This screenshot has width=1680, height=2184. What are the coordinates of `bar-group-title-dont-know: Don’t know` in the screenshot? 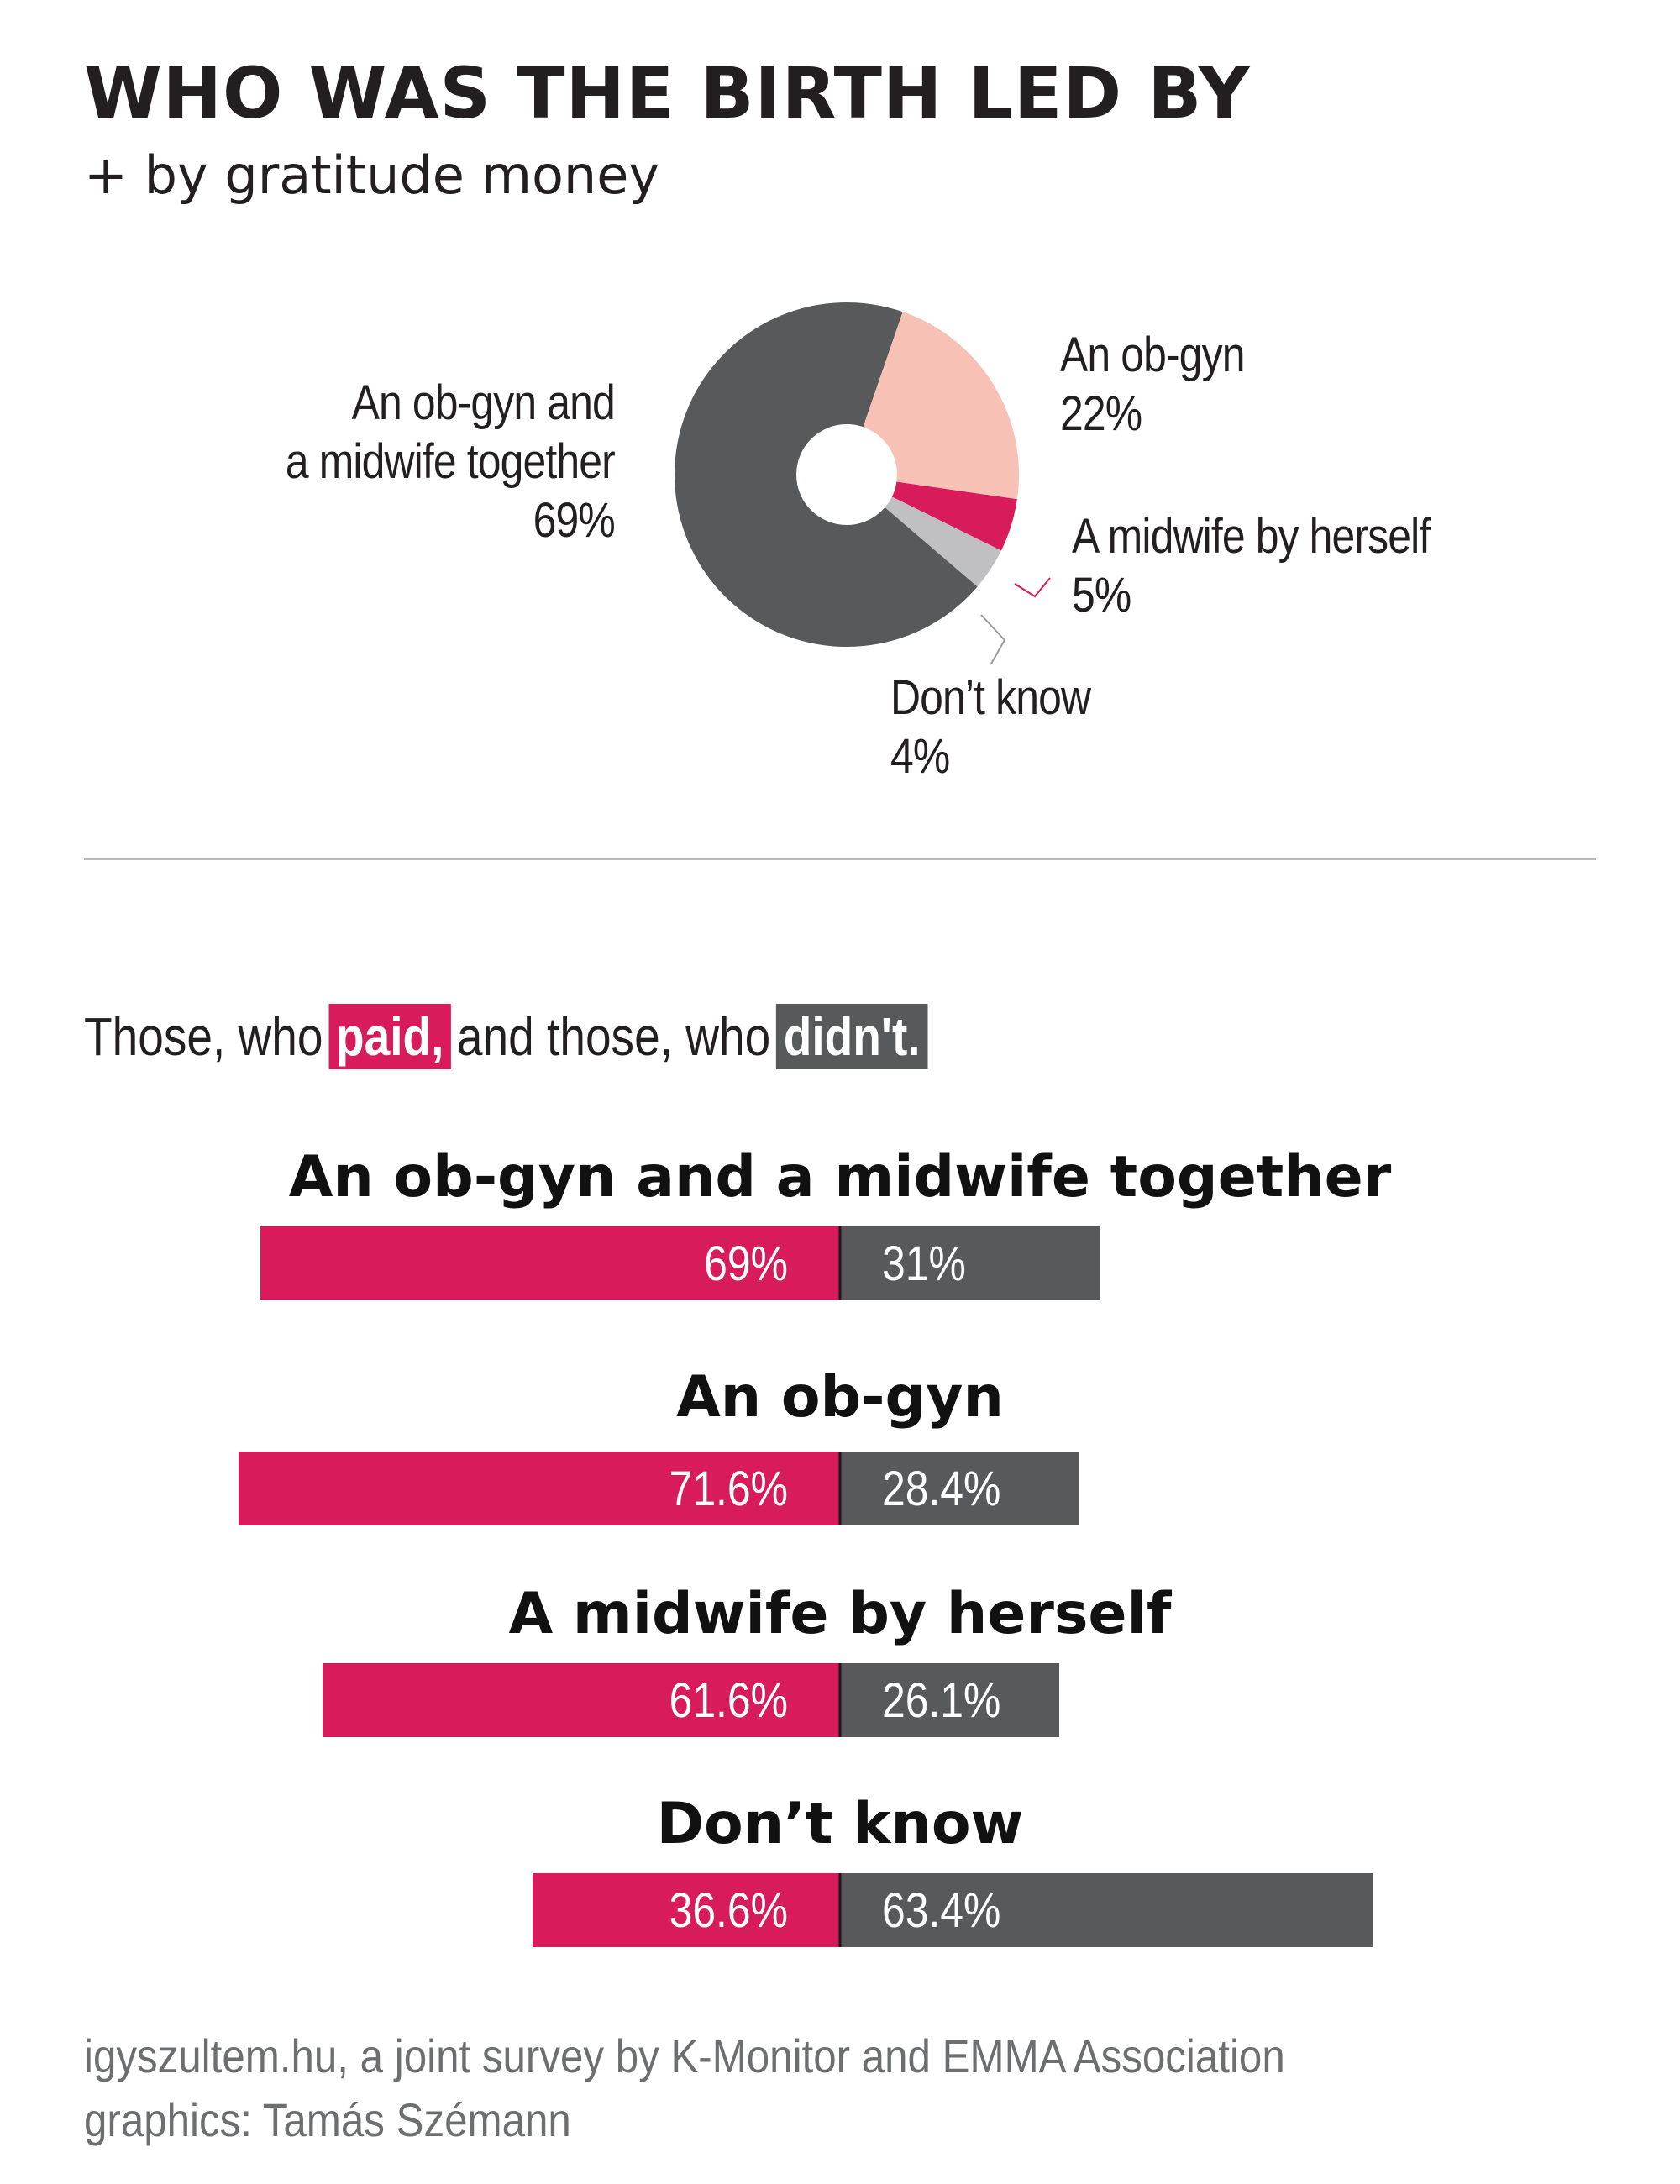 It's located at (840, 1824).